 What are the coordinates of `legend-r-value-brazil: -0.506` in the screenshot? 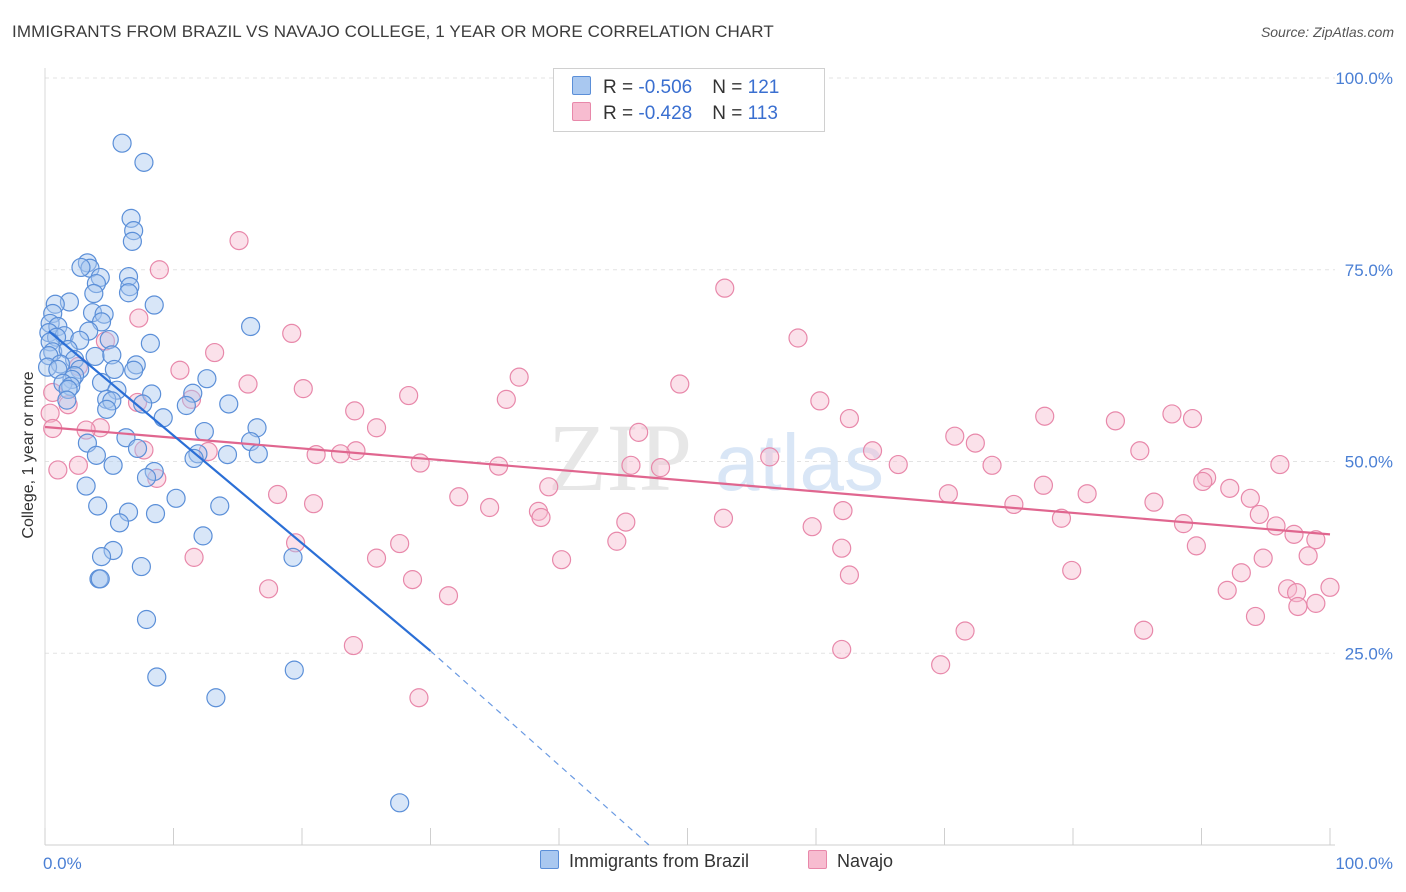 It's located at (665, 87).